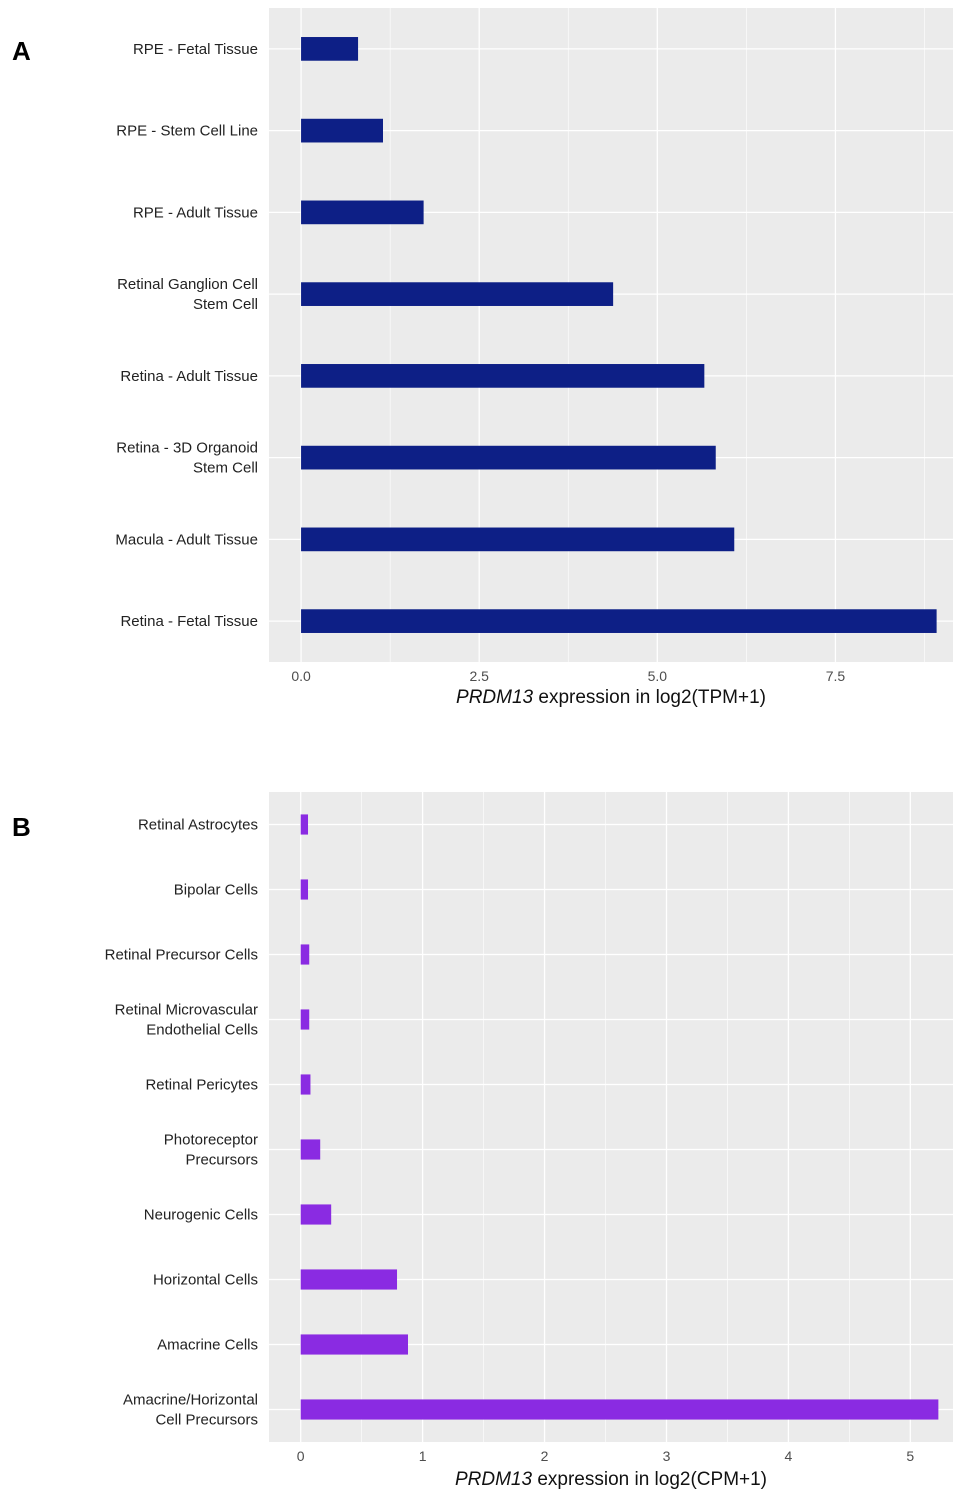  I want to click on category-label: Amacrine Cells, so click(207, 1345).